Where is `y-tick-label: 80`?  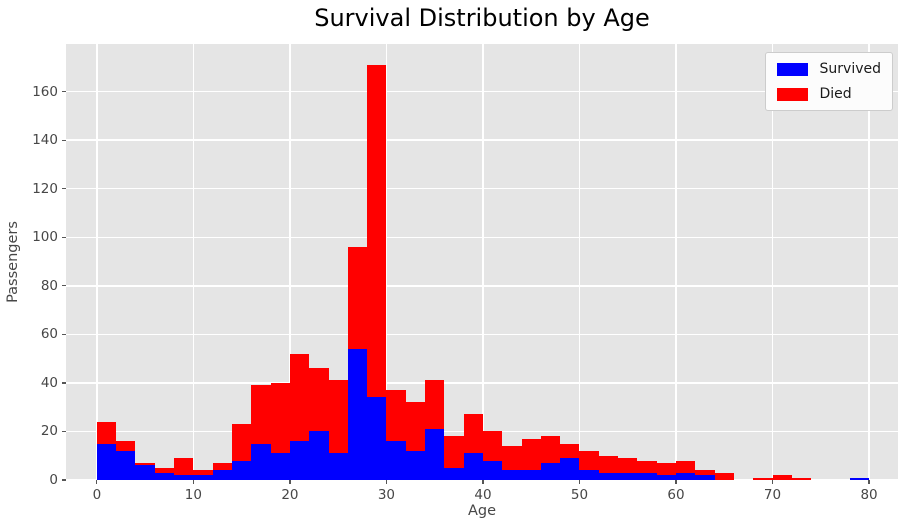
y-tick-label: 80 is located at coordinates (49, 285).